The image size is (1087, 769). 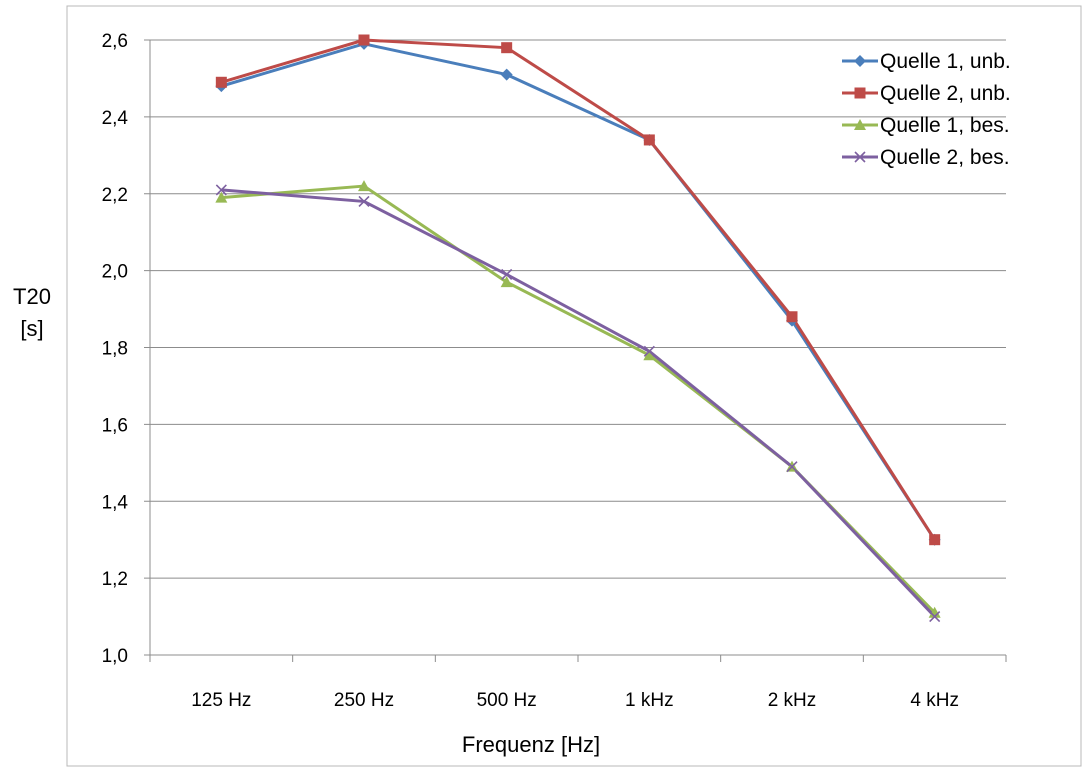 I want to click on y-tick-label: 1,2, so click(x=115, y=579).